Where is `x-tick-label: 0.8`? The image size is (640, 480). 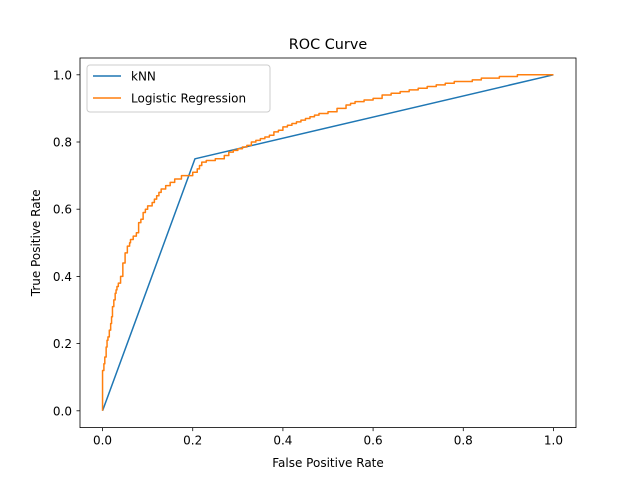
x-tick-label: 0.8 is located at coordinates (463, 441).